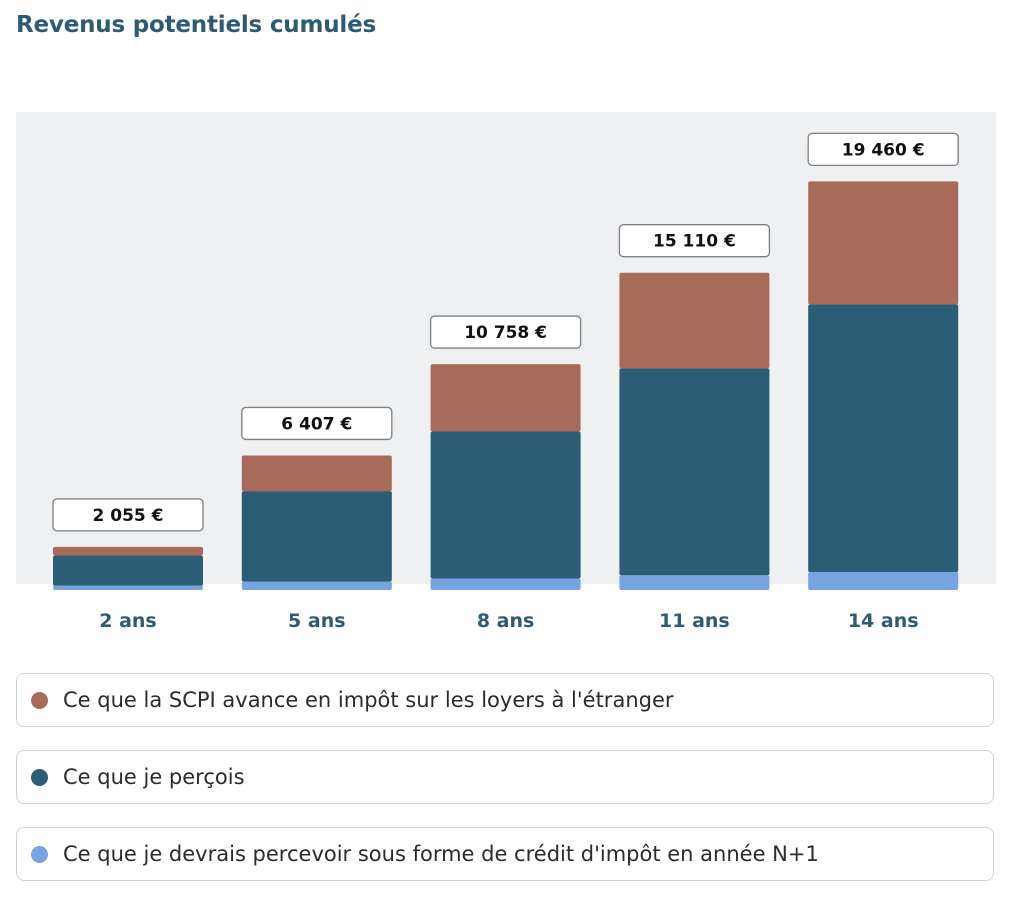  I want to click on legend-dot-percu, so click(39, 777).